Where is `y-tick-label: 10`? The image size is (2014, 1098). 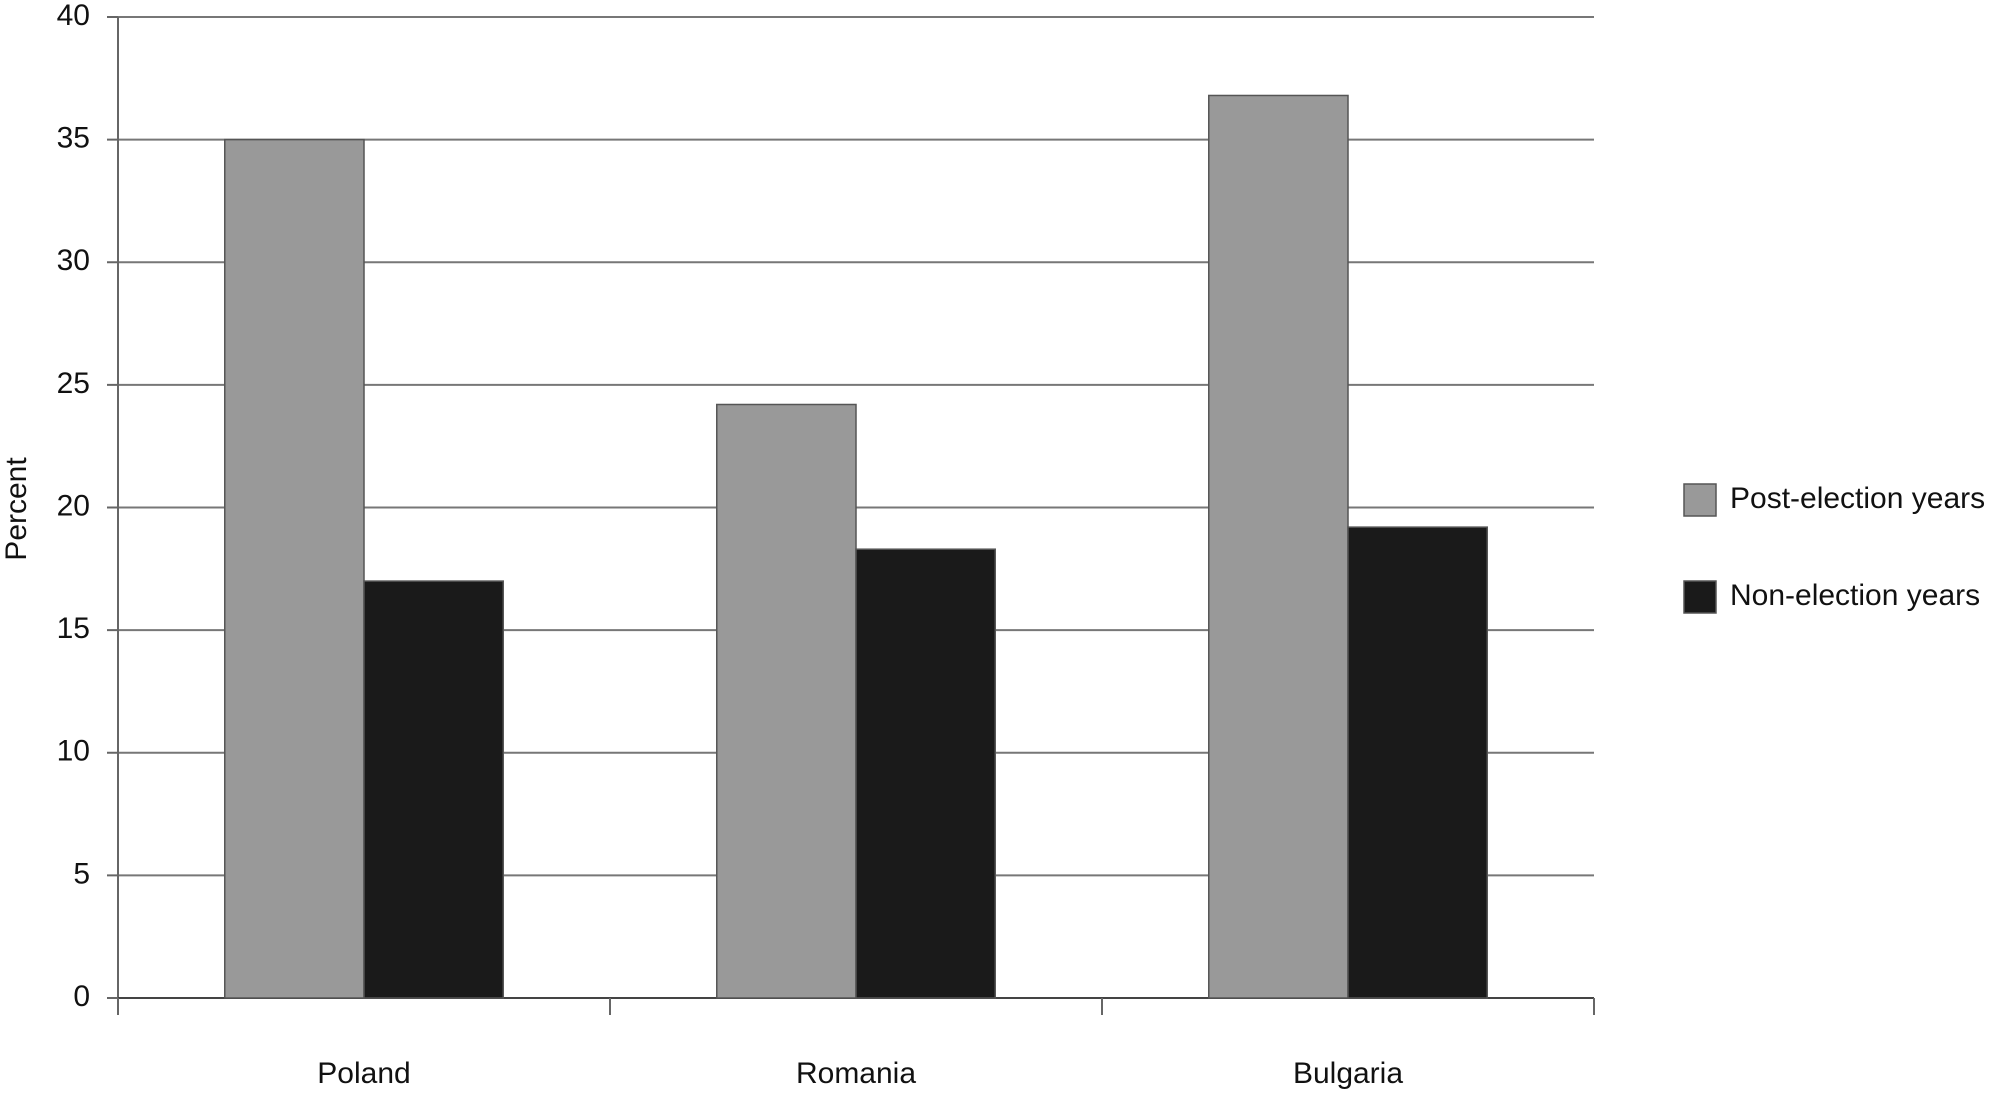
y-tick-label: 10 is located at coordinates (73, 751).